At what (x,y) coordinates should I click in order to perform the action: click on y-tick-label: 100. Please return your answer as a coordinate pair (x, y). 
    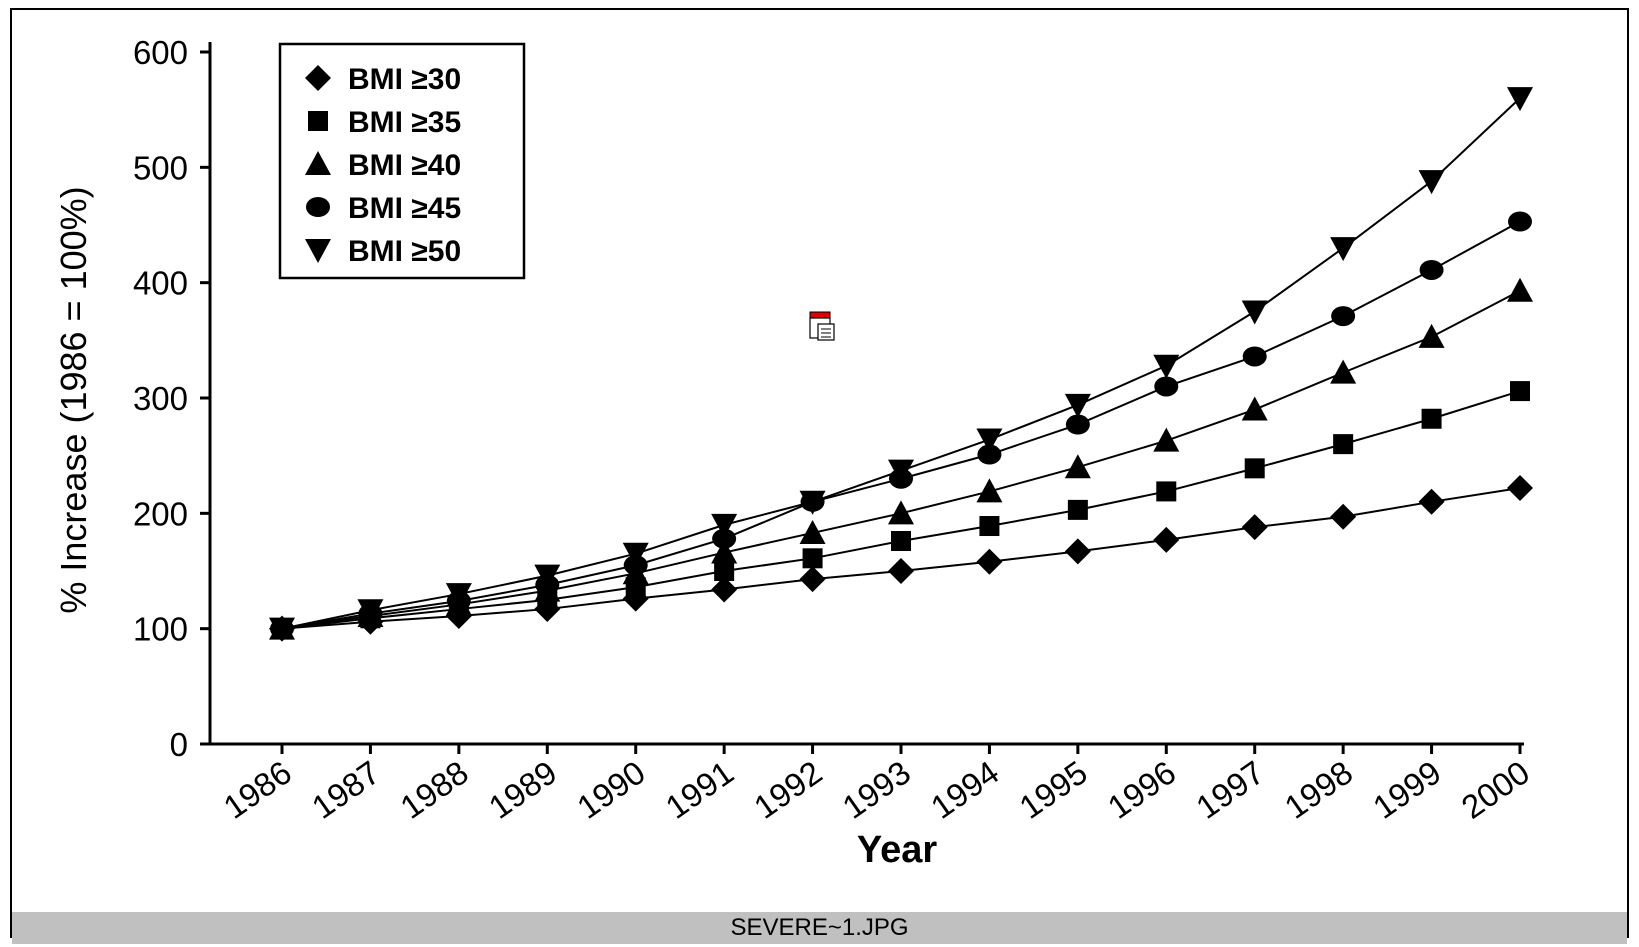
    Looking at the image, I should click on (160, 629).